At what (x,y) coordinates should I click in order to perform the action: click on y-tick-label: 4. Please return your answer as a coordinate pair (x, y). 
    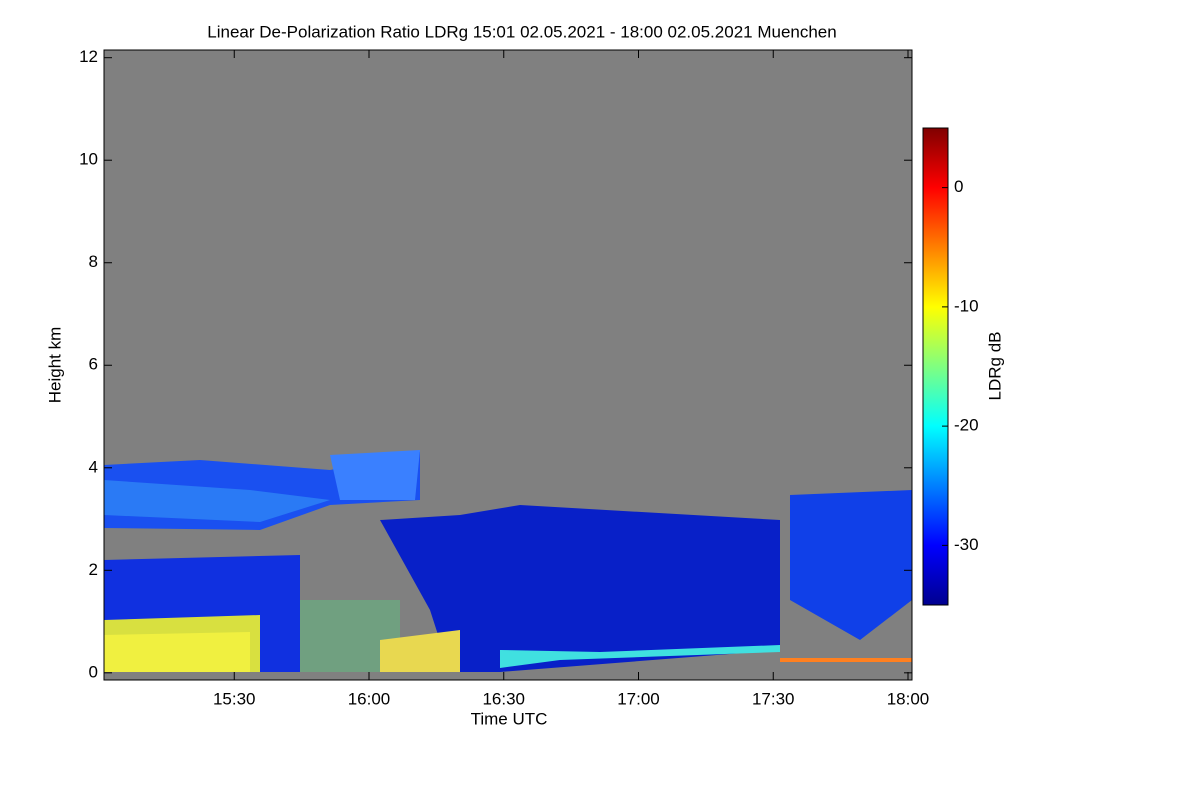
    Looking at the image, I should click on (93, 466).